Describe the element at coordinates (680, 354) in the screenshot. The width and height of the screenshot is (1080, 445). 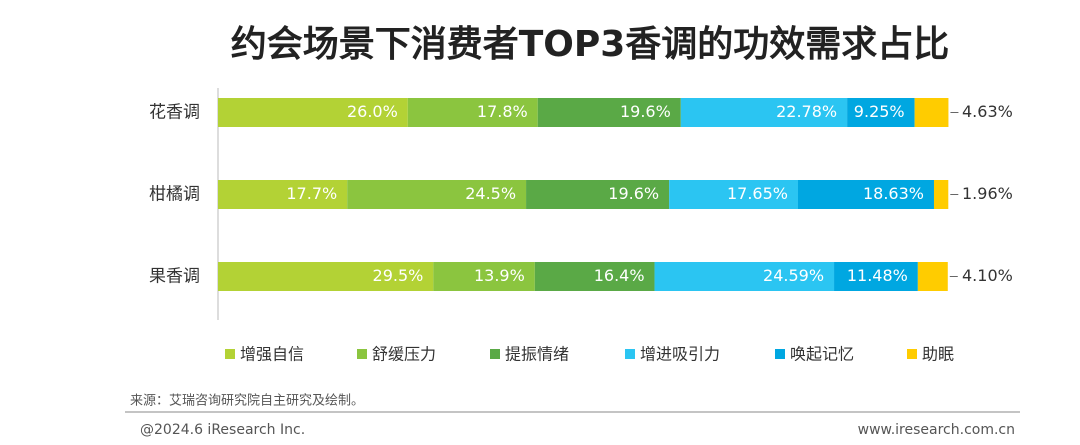
I see `legend-label: 增进吸引力` at that location.